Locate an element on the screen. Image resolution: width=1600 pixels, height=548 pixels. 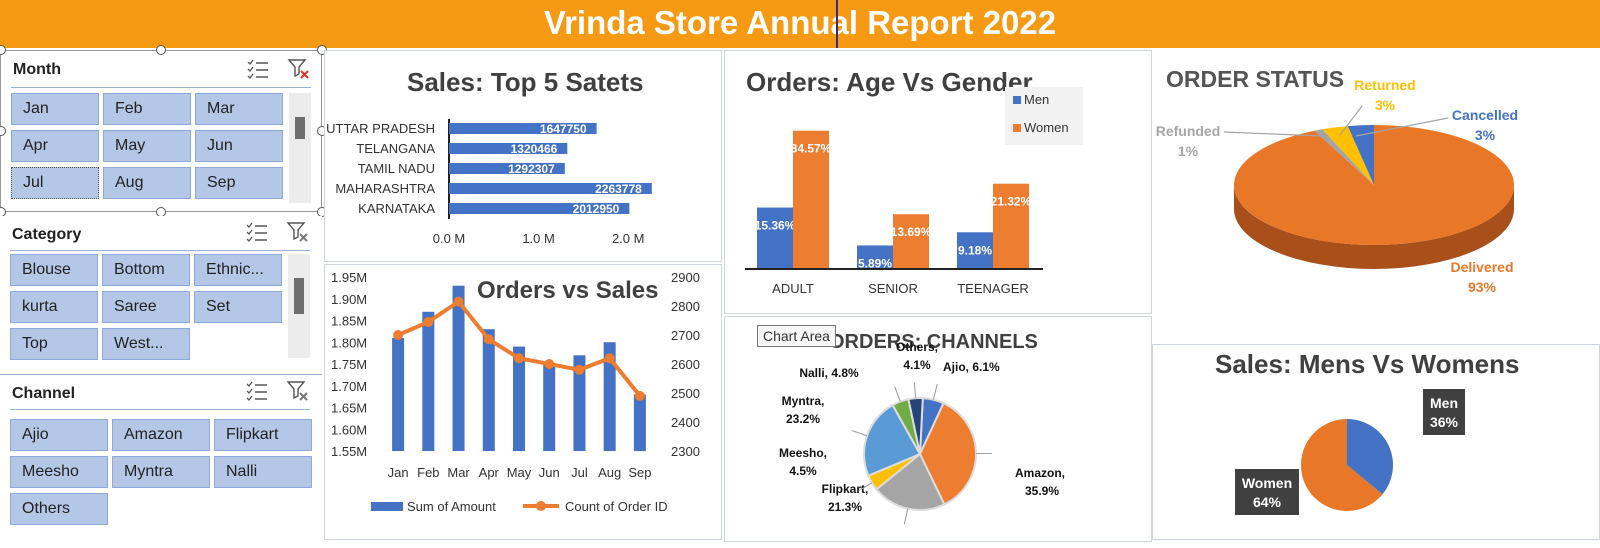
y-tick-label: 1.60M is located at coordinates (349, 429).